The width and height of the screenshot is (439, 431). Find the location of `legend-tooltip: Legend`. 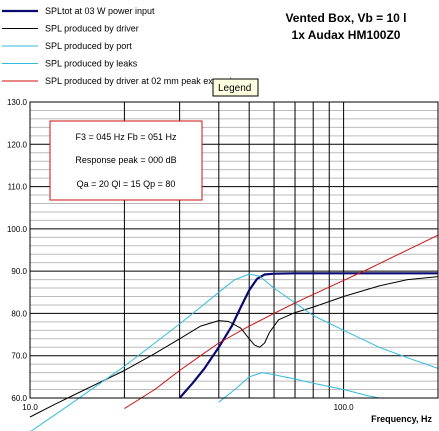

legend-tooltip: Legend is located at coordinates (235, 87).